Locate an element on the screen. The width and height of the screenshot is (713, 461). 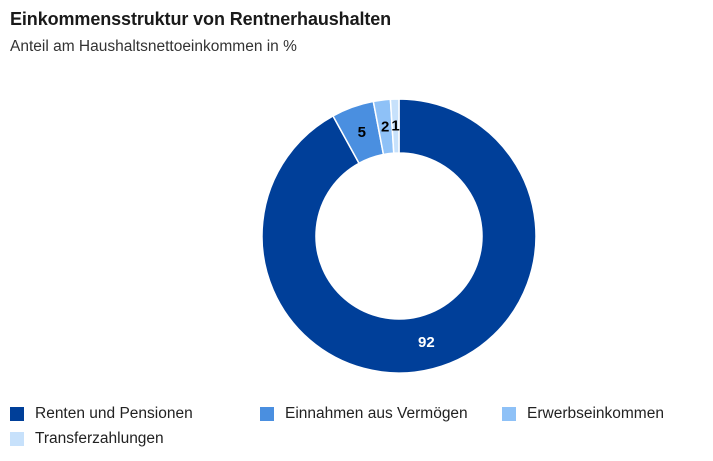
chart-subtitle: Anteil am Haushaltsnettoeinkommen in % is located at coordinates (153, 46).